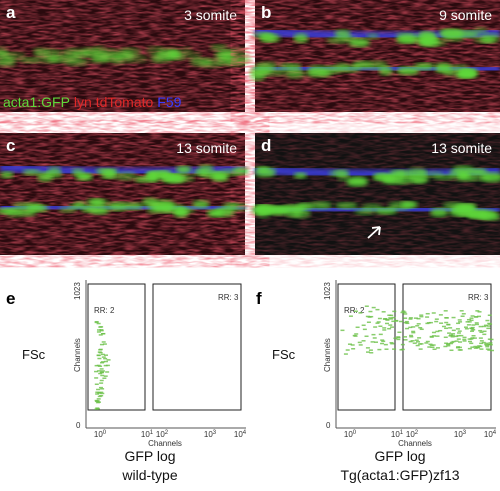 The height and width of the screenshot is (491, 500). I want to click on y-bottom: 0, so click(78, 425).